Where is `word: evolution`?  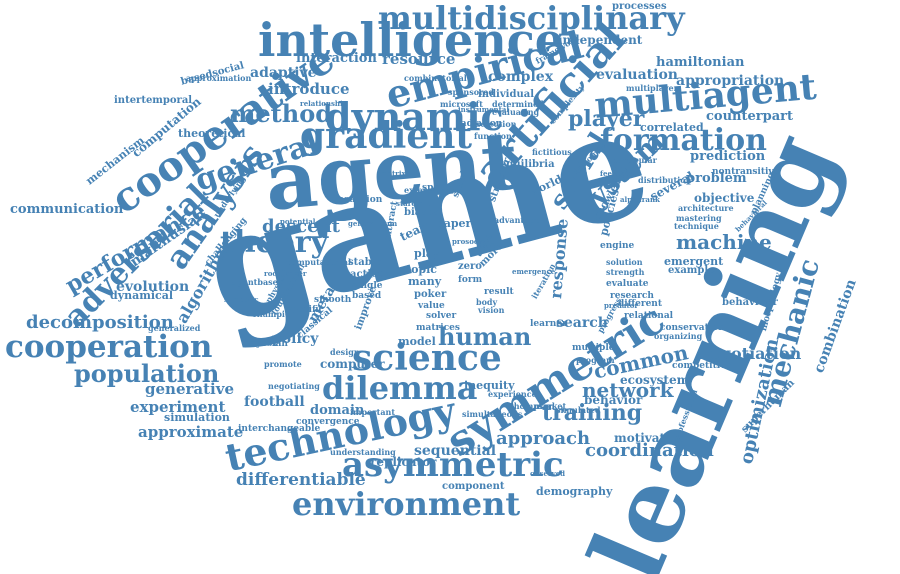
word: evolution is located at coordinates (153, 287).